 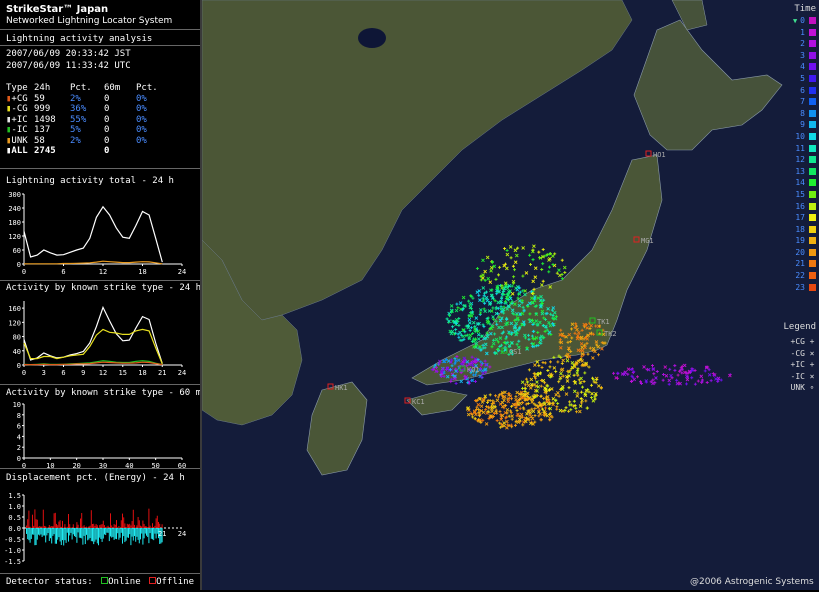 What do you see at coordinates (85, 99) in the screenshot?
I see `table-row: ▮+CG 59 2% 0 0%` at bounding box center [85, 99].